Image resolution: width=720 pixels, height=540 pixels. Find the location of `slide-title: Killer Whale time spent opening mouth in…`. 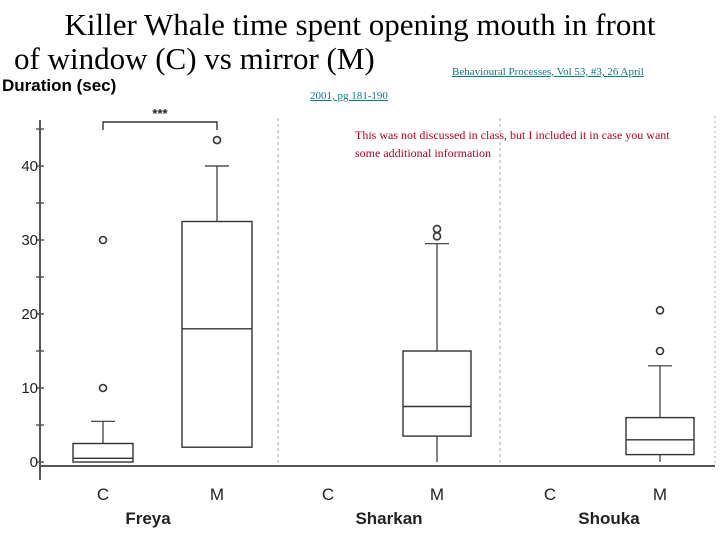

slide-title: Killer Whale time spent opening mouth in… is located at coordinates (360, 42).